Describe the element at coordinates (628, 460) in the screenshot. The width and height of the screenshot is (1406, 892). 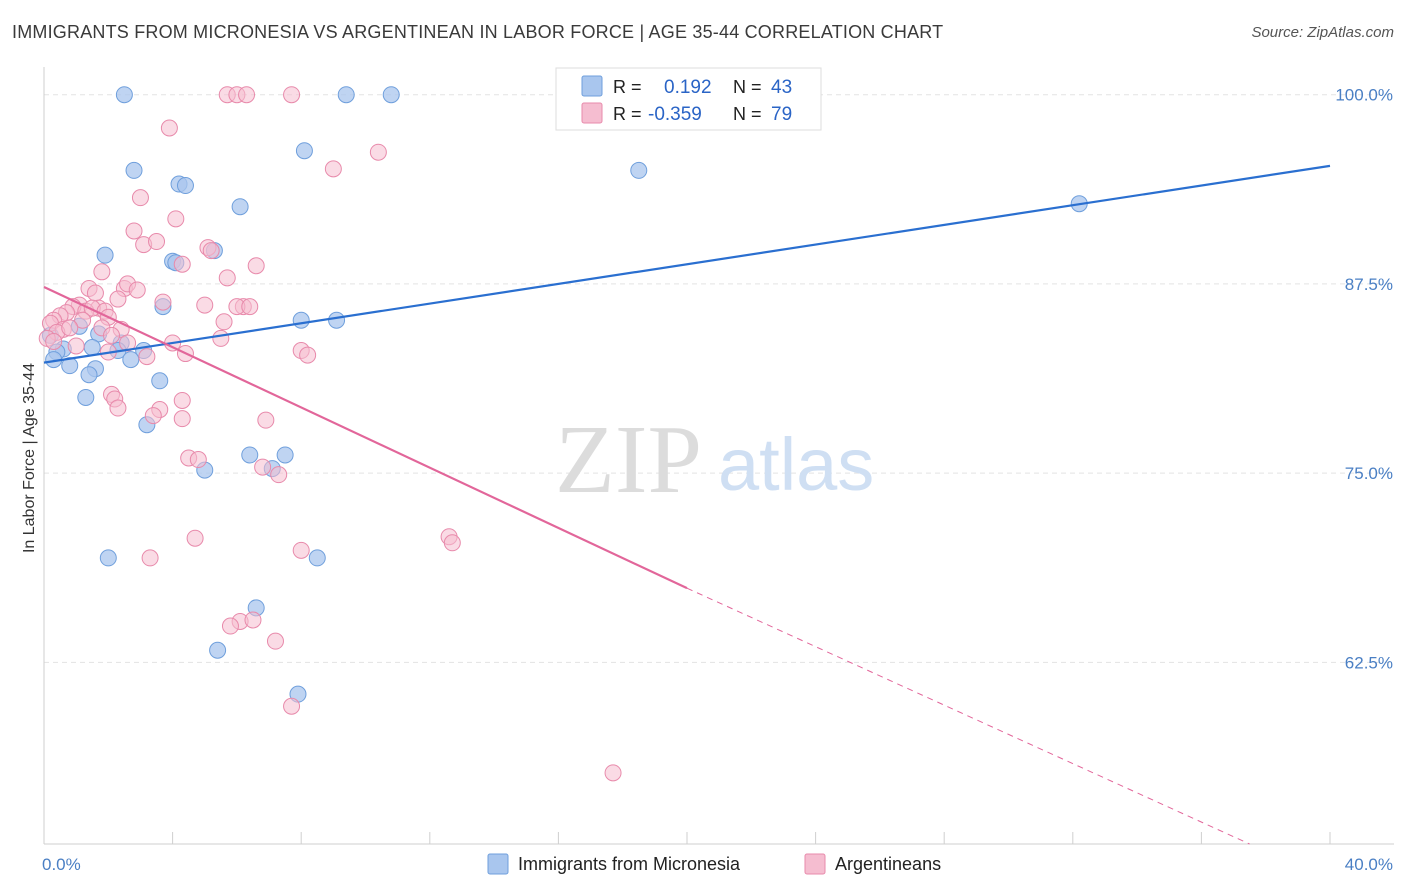
I see `watermark-zip: ZIP` at that location.